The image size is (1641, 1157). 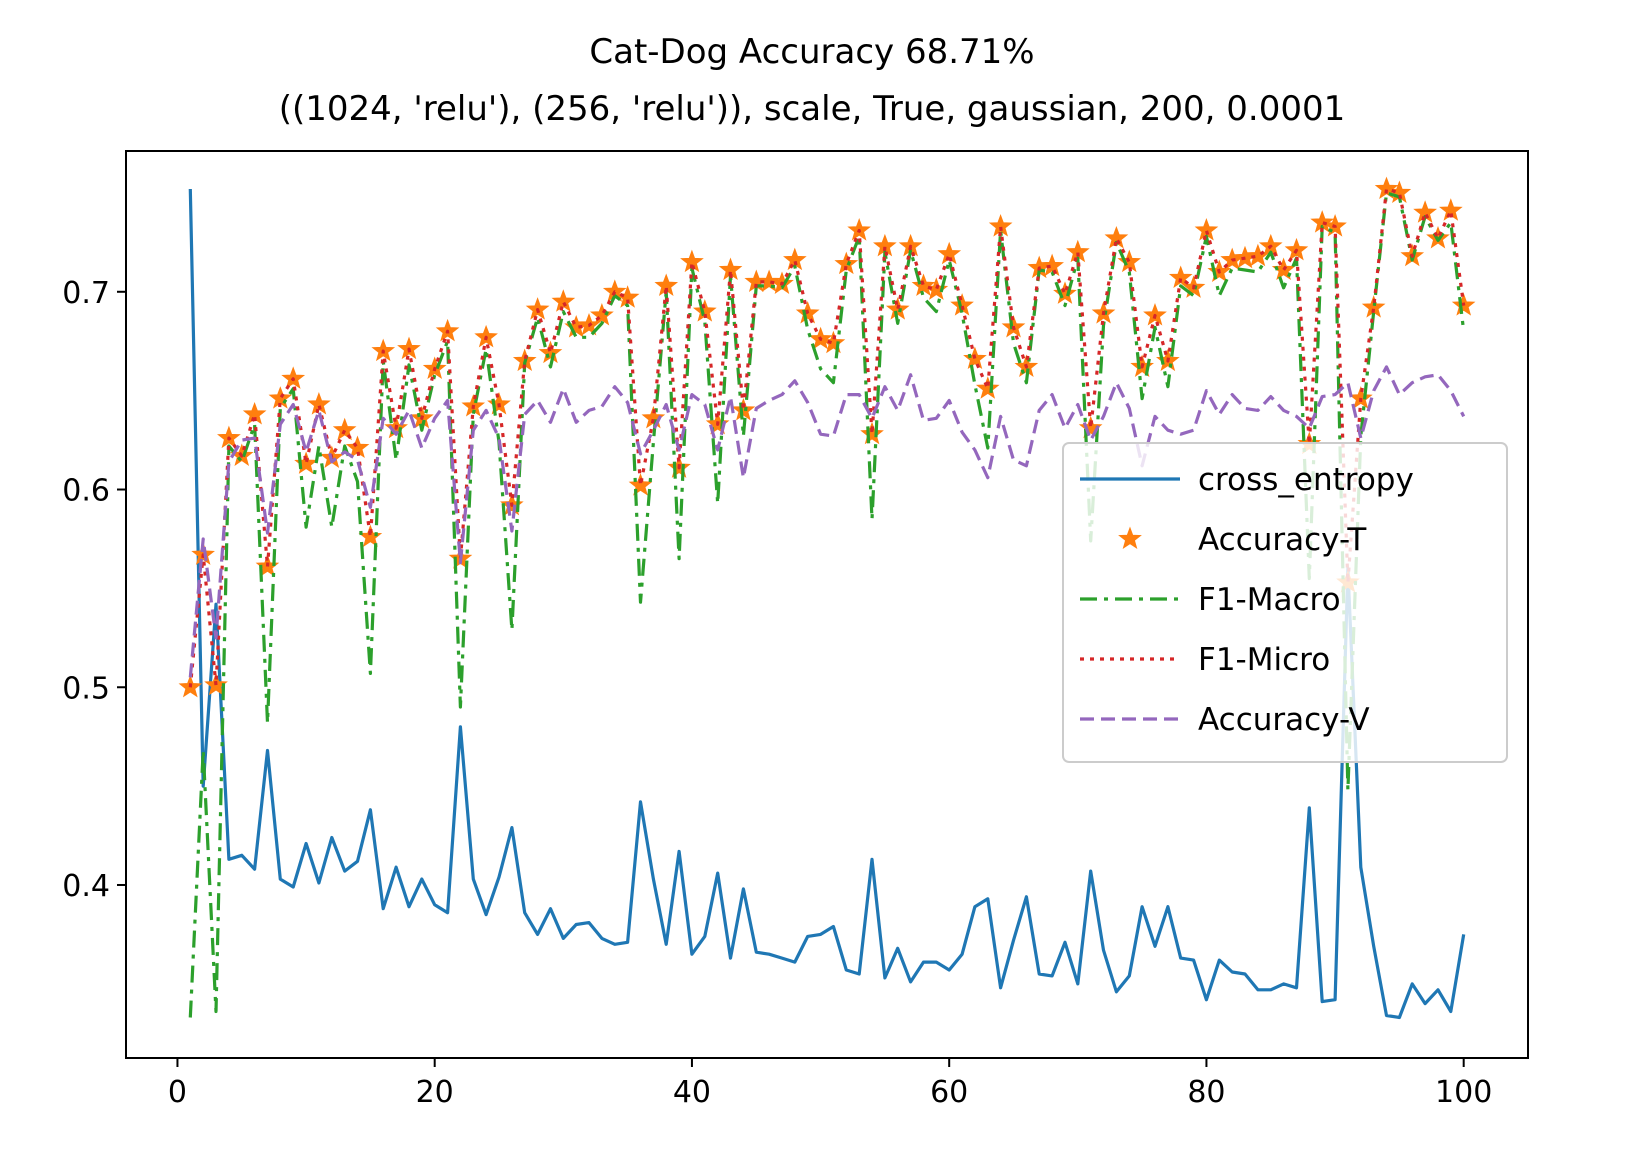 I want to click on y-axis: 0.4 0.5 0.6 0.7, so click(x=94, y=590).